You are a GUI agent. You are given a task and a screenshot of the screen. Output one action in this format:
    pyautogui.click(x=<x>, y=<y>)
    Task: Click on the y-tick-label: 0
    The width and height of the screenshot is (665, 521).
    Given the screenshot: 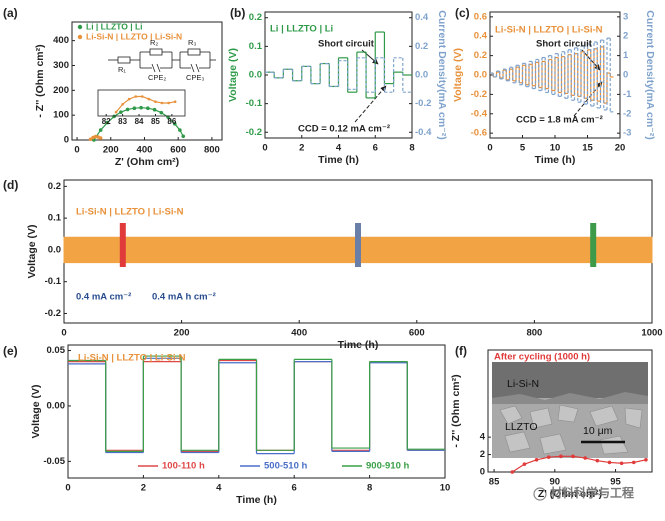 What is the action you would take?
    pyautogui.click(x=66, y=140)
    